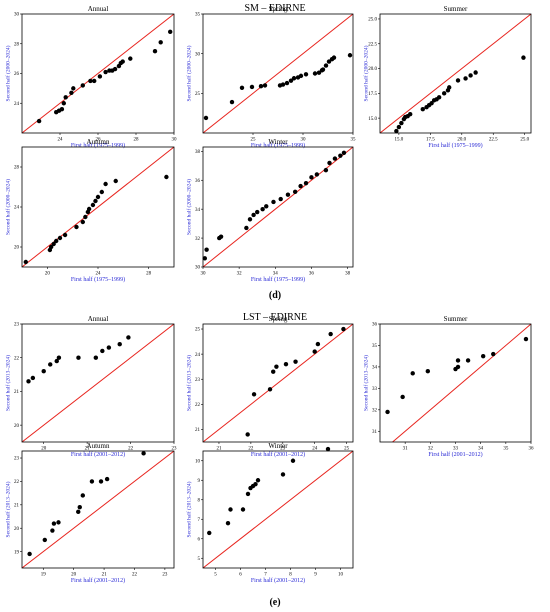 This screenshot has width=550, height=612. Describe the element at coordinates (375, 368) in the screenshot. I see `y-tick-label: 34` at that location.